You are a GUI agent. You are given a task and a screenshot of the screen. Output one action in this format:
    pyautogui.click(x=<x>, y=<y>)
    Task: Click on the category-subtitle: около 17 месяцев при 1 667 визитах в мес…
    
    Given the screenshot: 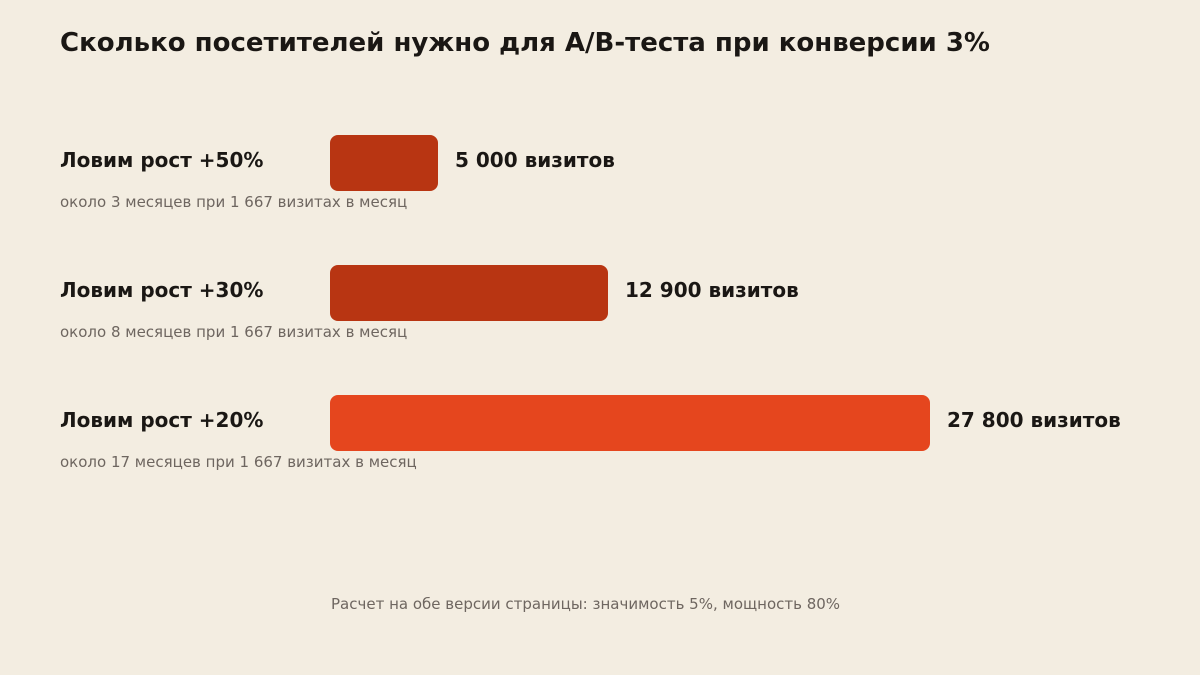 What is the action you would take?
    pyautogui.click(x=238, y=462)
    